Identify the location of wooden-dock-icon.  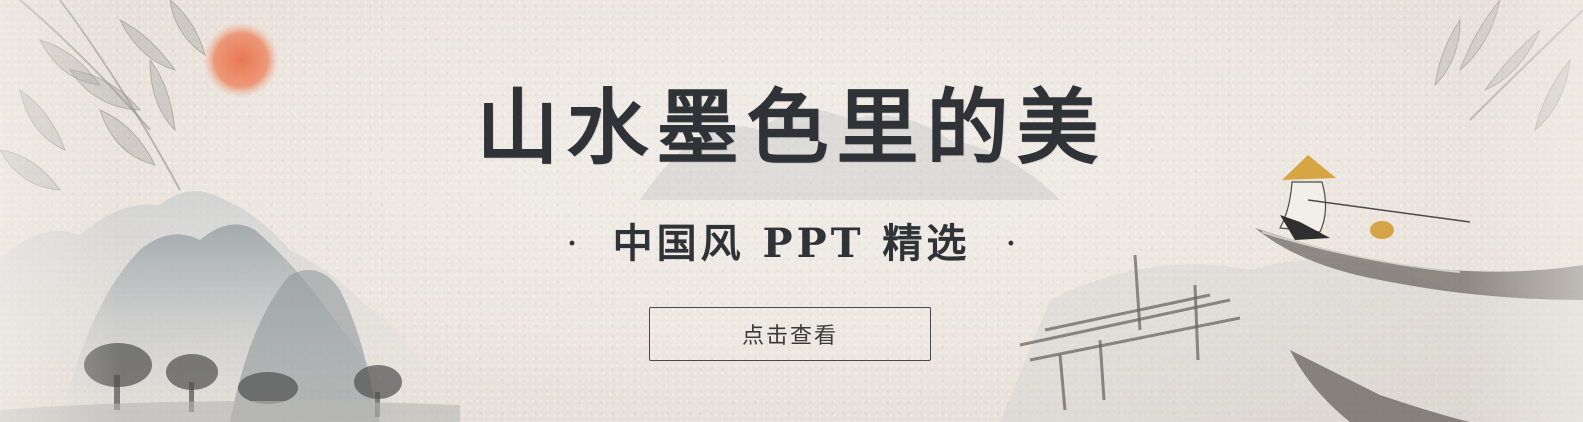
(1130, 332).